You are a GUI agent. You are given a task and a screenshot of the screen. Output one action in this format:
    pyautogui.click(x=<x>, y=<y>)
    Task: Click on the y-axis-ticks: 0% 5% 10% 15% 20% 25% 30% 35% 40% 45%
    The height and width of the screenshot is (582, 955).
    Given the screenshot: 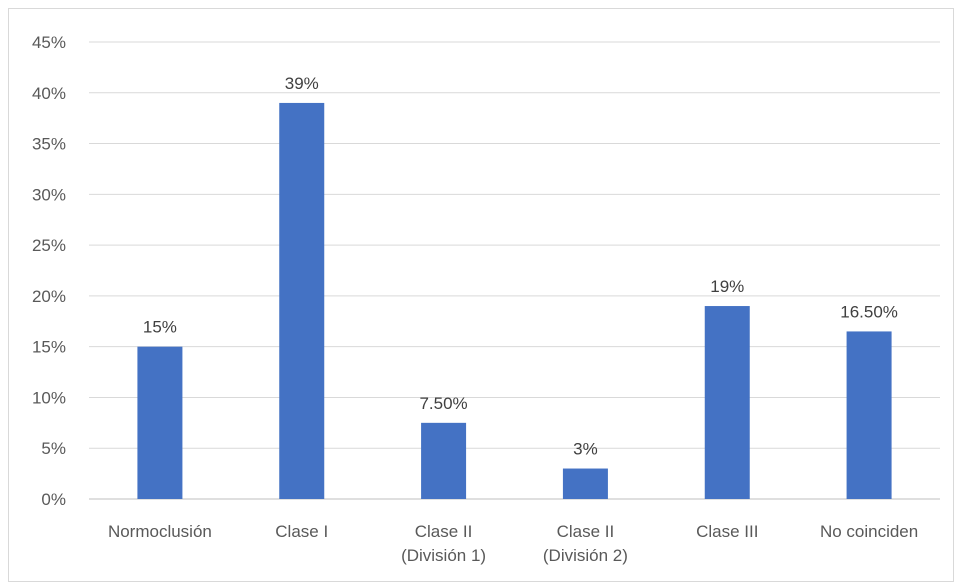 What is the action you would take?
    pyautogui.click(x=49, y=271)
    